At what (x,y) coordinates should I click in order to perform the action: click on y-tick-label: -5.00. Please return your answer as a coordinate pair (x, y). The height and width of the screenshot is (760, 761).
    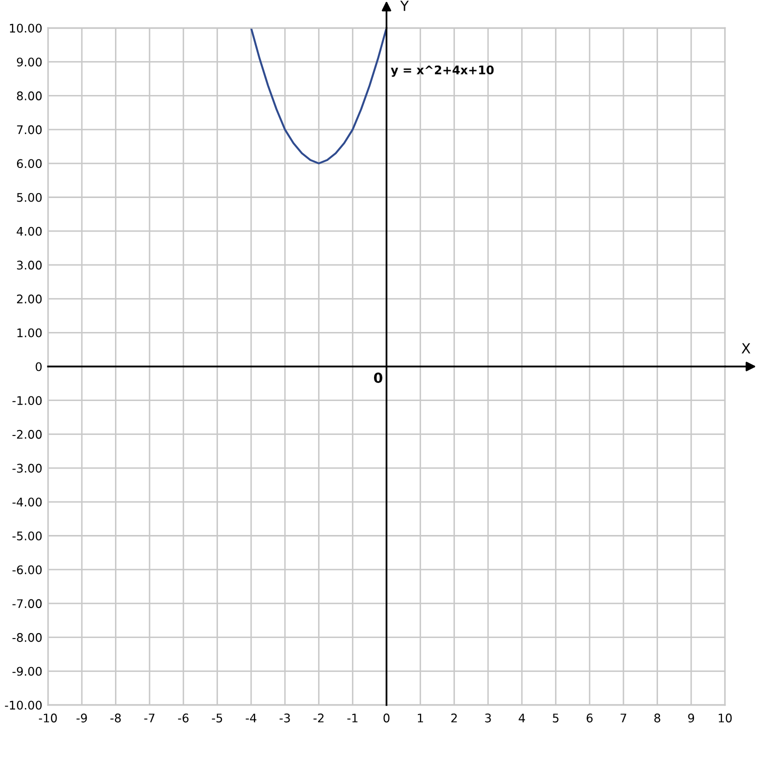
    Looking at the image, I should click on (27, 535).